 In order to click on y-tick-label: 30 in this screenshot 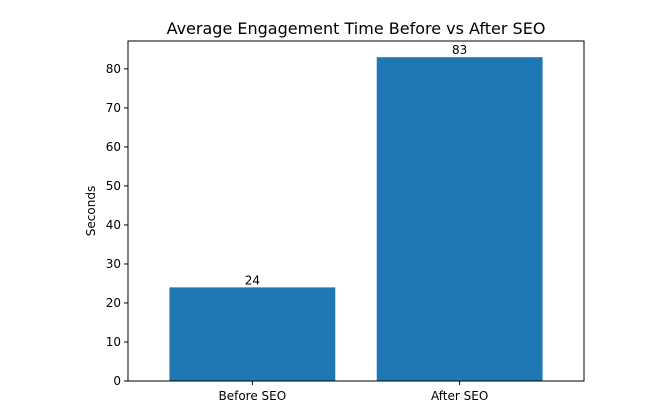, I will do `click(113, 264)`.